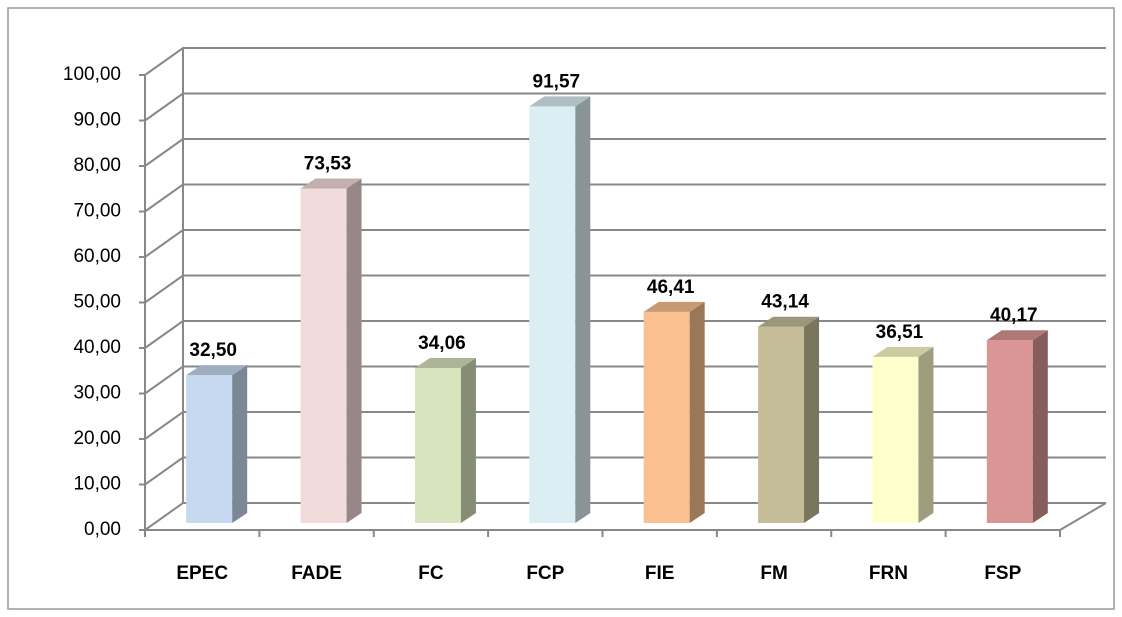 The image size is (1122, 617). What do you see at coordinates (888, 573) in the screenshot?
I see `x-tick-label: FRN` at bounding box center [888, 573].